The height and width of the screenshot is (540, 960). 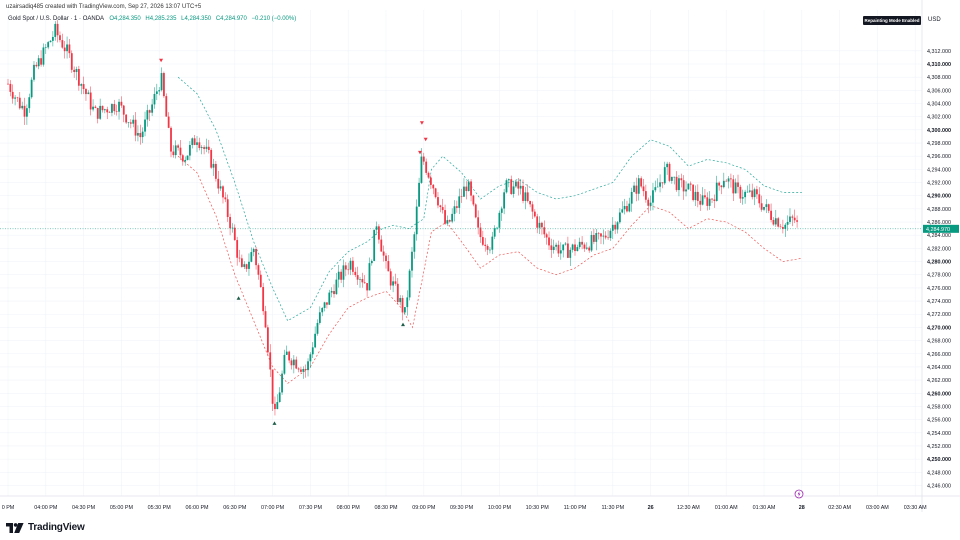 What do you see at coordinates (688, 508) in the screenshot?
I see `time-tick-label: 12:30 AM` at bounding box center [688, 508].